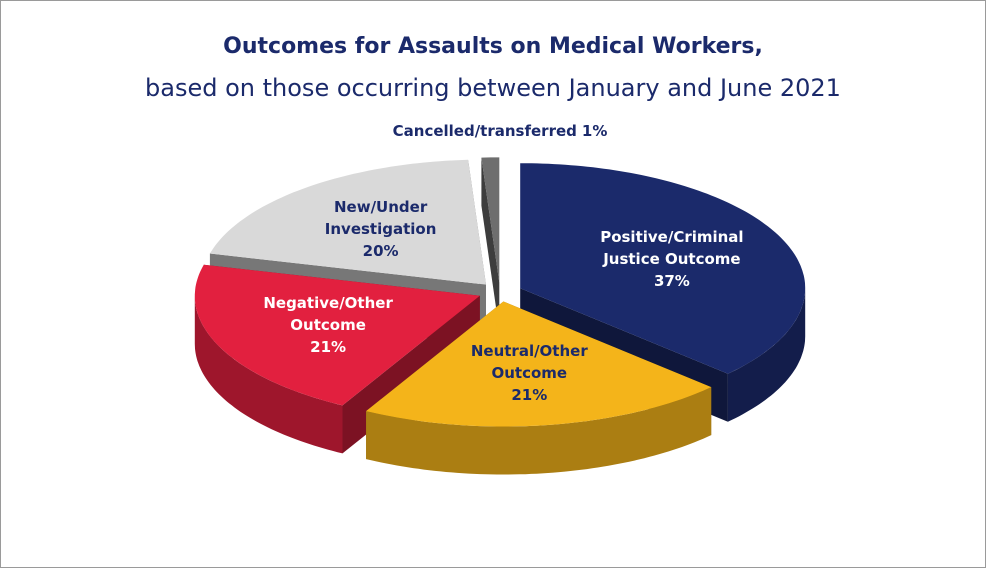  What do you see at coordinates (594, 131) in the screenshot?
I see `data-label-value: 1%` at bounding box center [594, 131].